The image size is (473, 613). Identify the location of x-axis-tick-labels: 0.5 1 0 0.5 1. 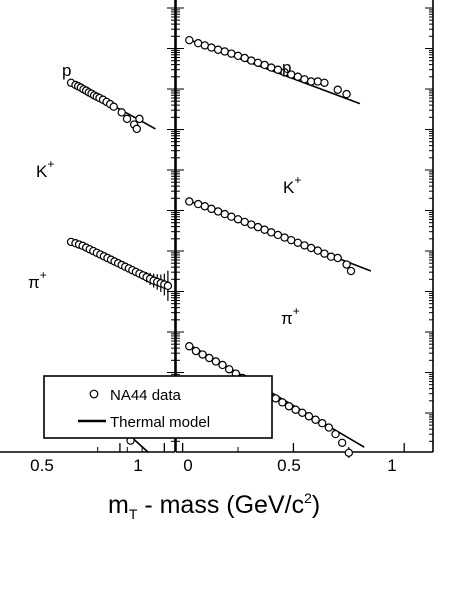
(213, 465).